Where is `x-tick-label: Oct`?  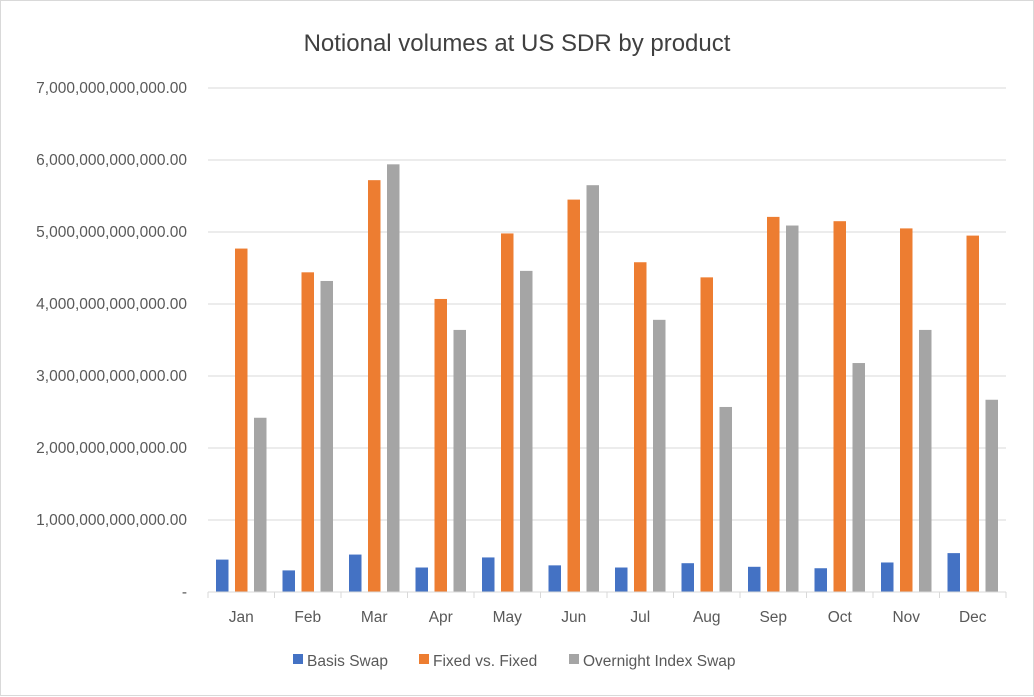 x-tick-label: Oct is located at coordinates (840, 617).